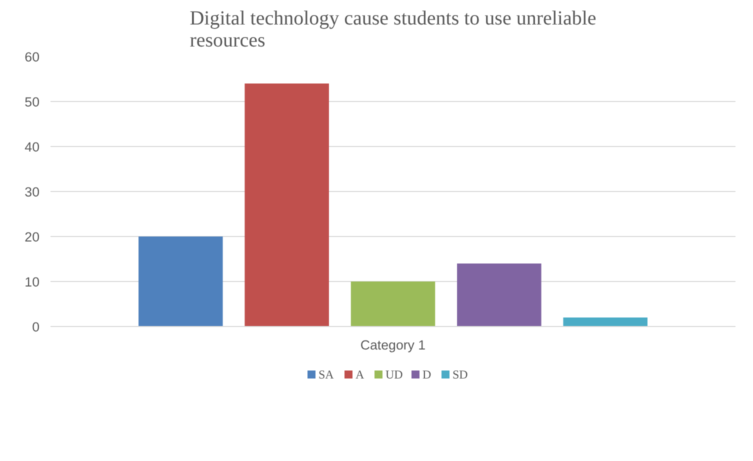 This screenshot has width=753, height=461. Describe the element at coordinates (393, 30) in the screenshot. I see `chart-title: Digital technology cause students to use unreliable resources` at that location.